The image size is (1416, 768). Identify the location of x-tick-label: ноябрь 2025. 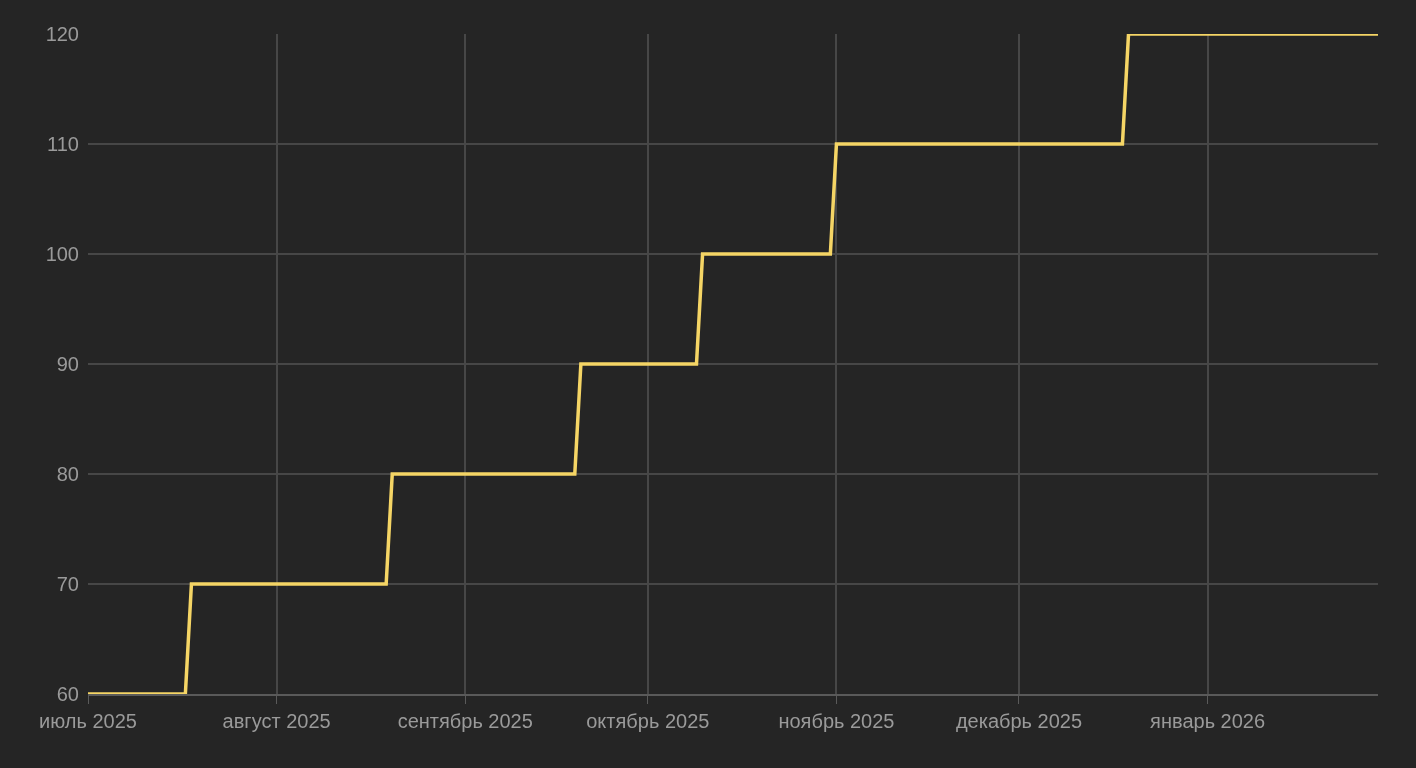
(836, 720).